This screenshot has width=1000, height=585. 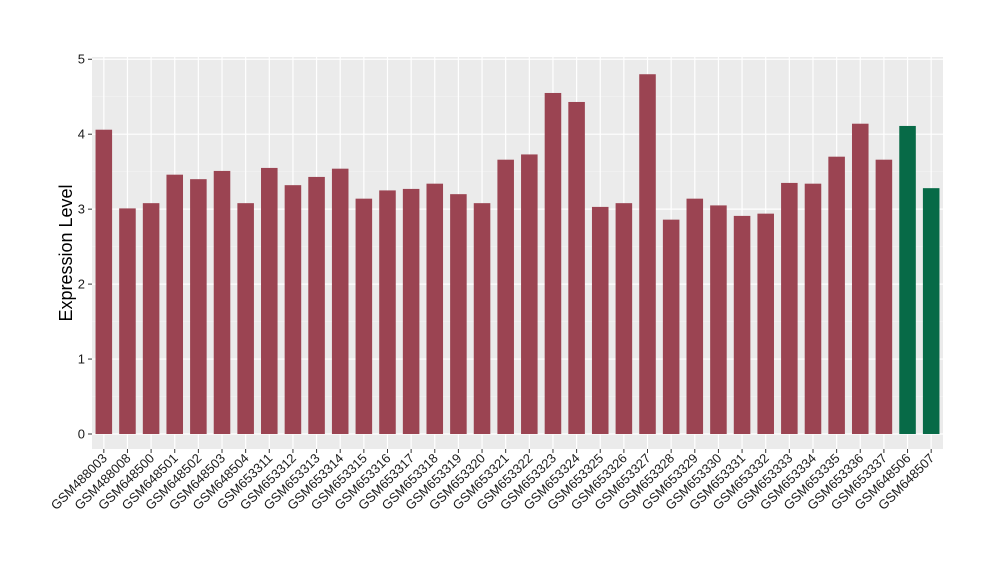 I want to click on bar-gsm653329, so click(x=695, y=316).